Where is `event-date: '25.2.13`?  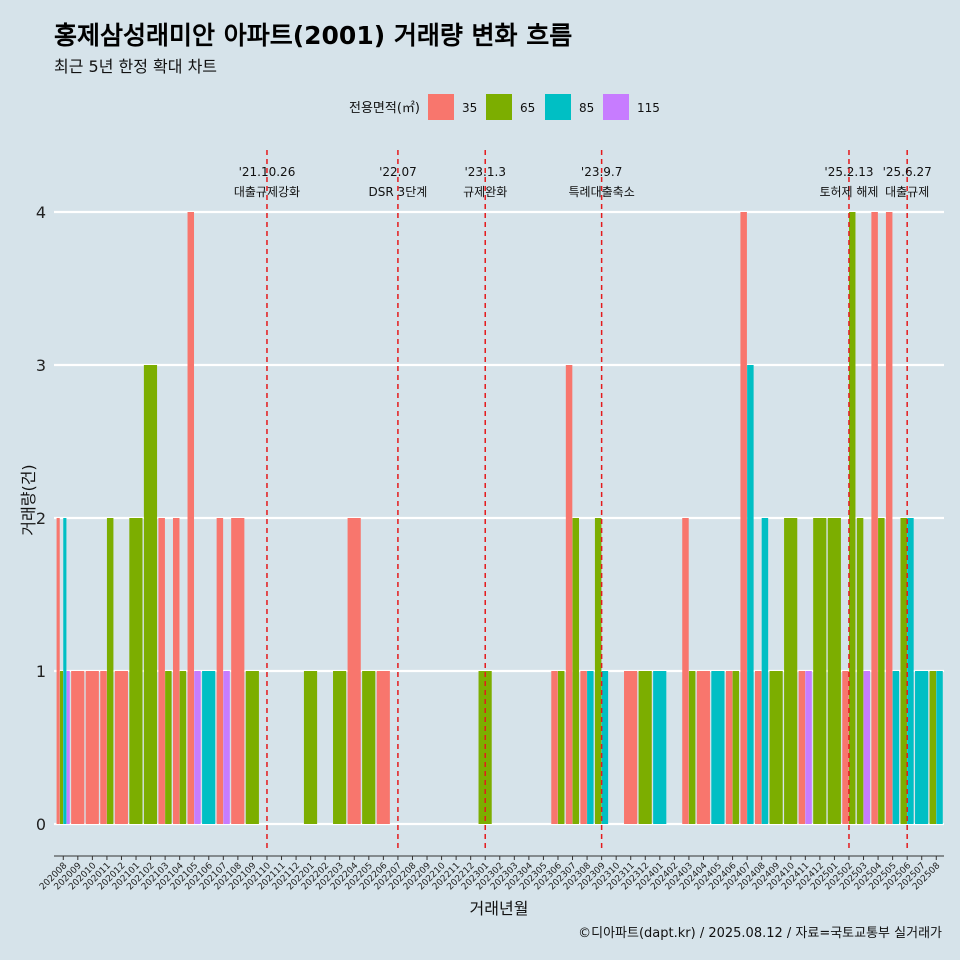
event-date: '25.2.13 is located at coordinates (848, 172).